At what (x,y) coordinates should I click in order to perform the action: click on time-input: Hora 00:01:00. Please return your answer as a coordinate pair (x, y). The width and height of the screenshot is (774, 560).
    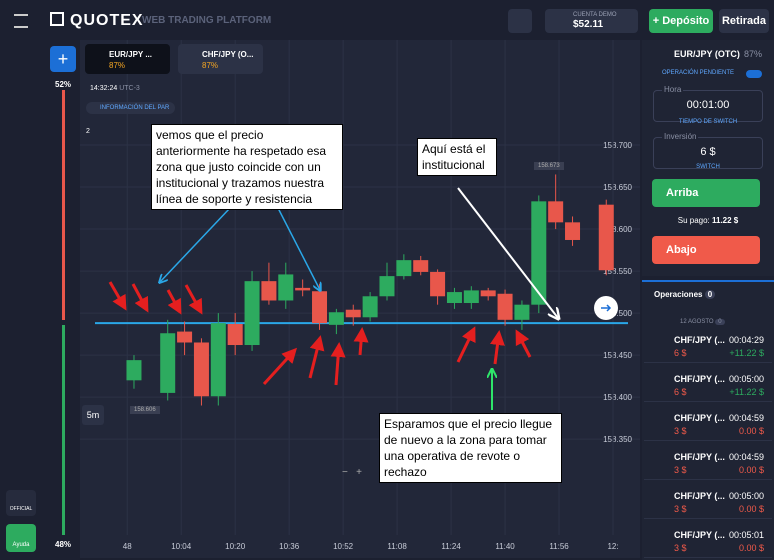
    Looking at the image, I should click on (708, 103).